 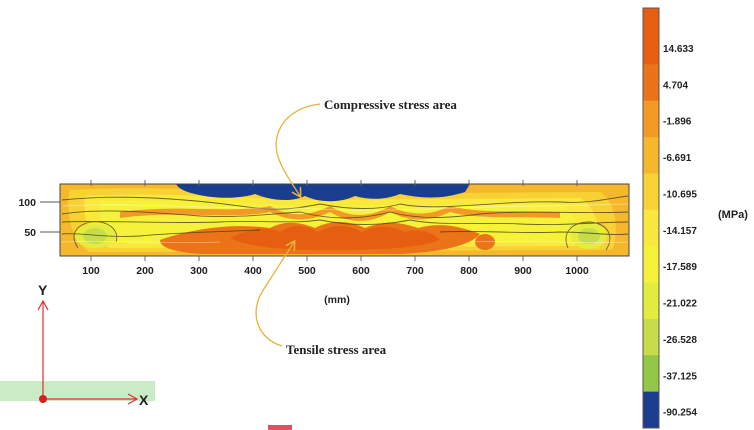 What do you see at coordinates (77, 391) in the screenshot?
I see `coordinate-highlight-band` at bounding box center [77, 391].